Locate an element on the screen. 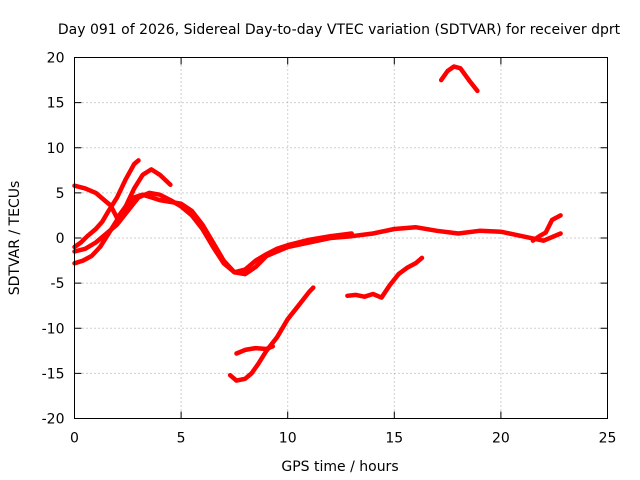 Image resolution: width=640 pixels, height=480 pixels. y-tick-label: 10 is located at coordinates (56, 149).